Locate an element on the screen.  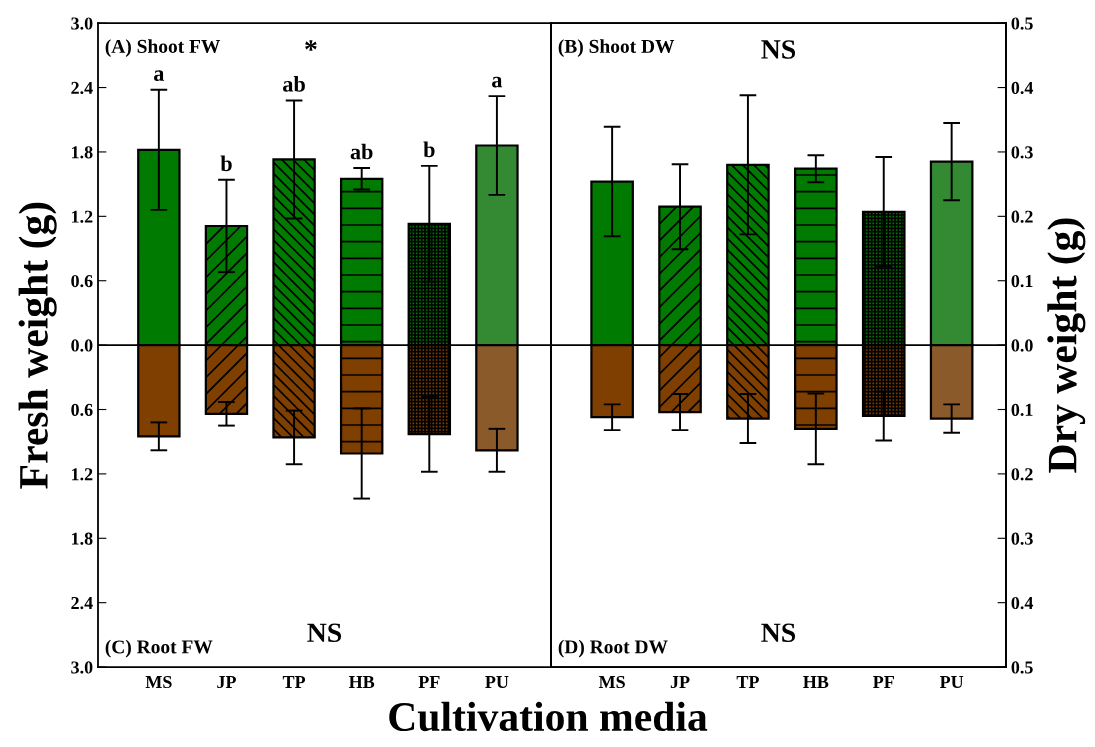
annotation: (D) Root DW is located at coordinates (613, 648).